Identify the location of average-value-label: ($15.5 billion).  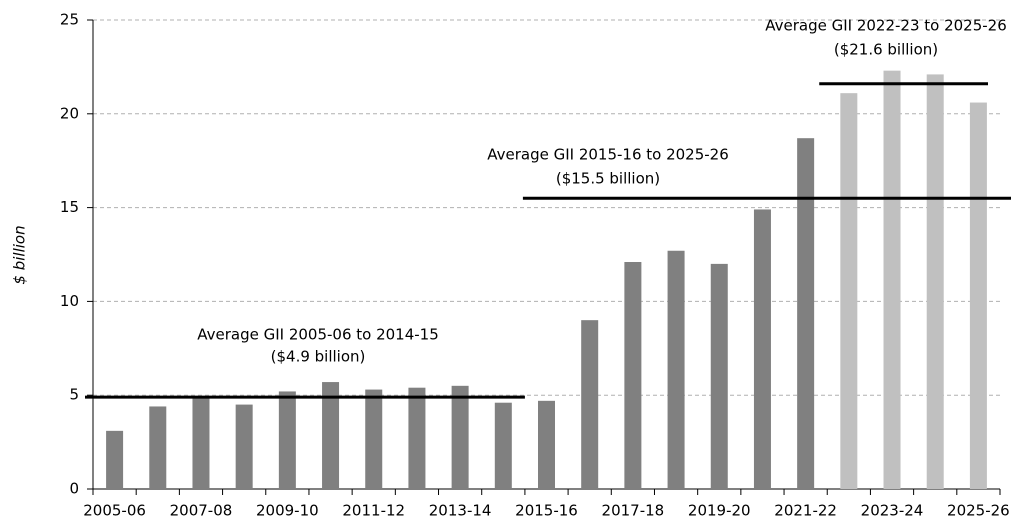
(608, 179).